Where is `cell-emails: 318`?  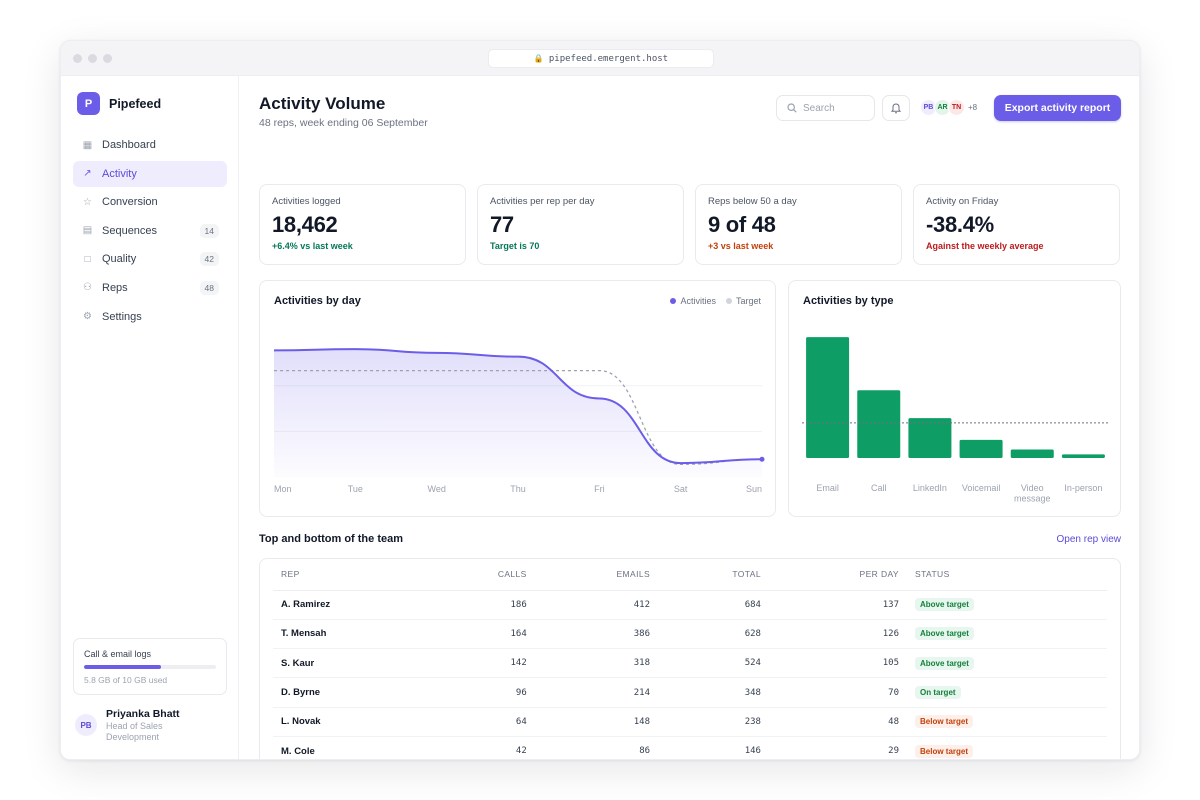 cell-emails: 318 is located at coordinates (596, 663).